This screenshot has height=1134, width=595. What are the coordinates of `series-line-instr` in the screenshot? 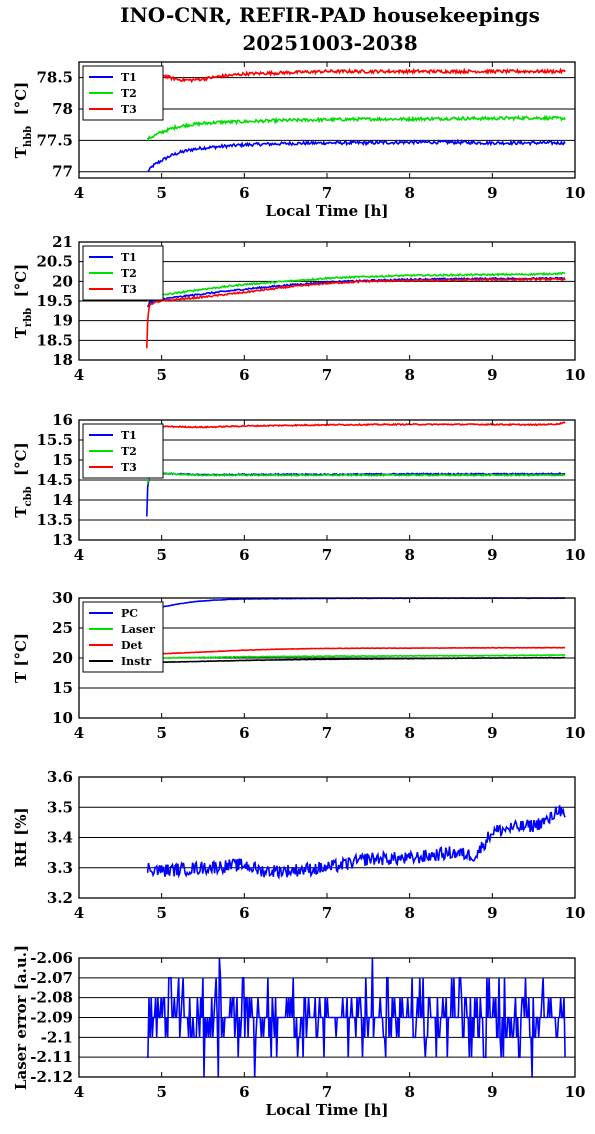 It's located at (356, 660).